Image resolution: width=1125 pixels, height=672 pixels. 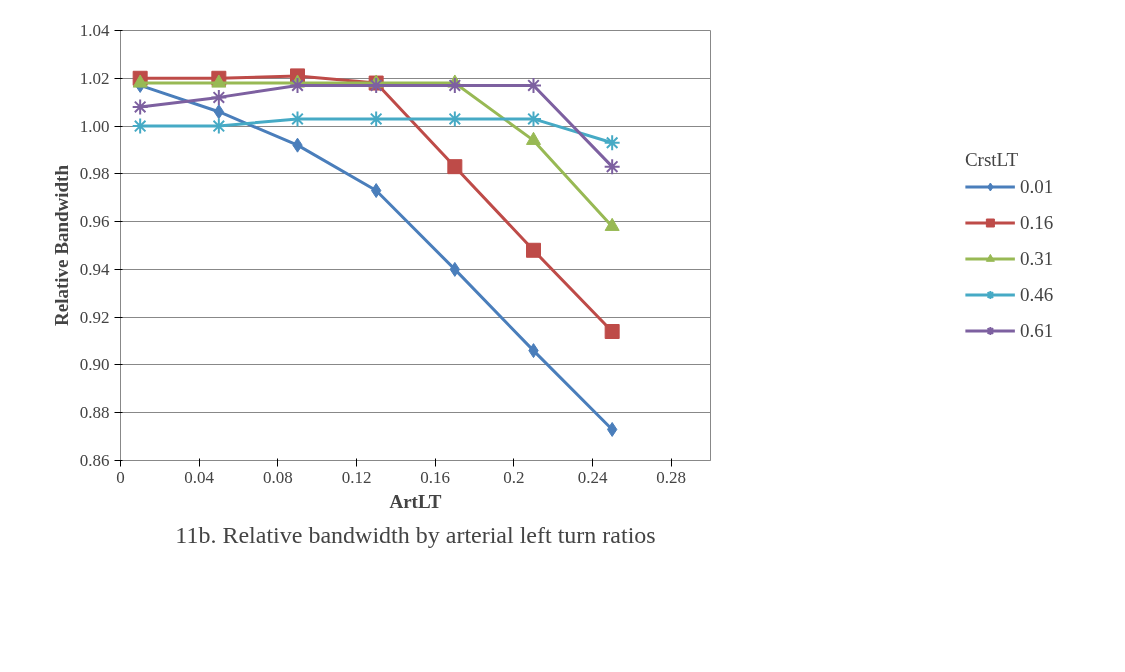 I want to click on y-tick-label: 1.00, so click(x=94, y=126).